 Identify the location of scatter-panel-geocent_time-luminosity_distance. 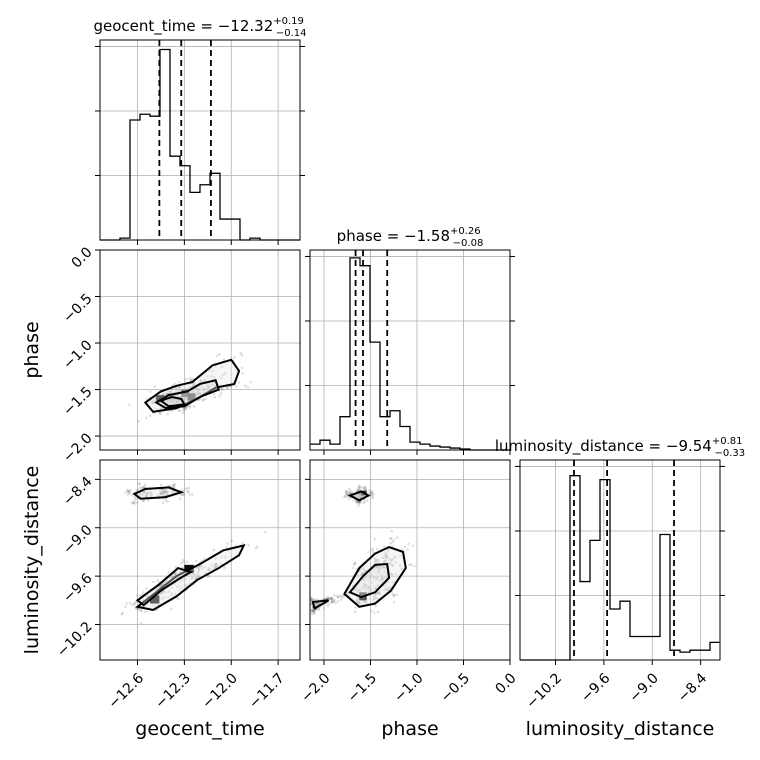
(198, 562).